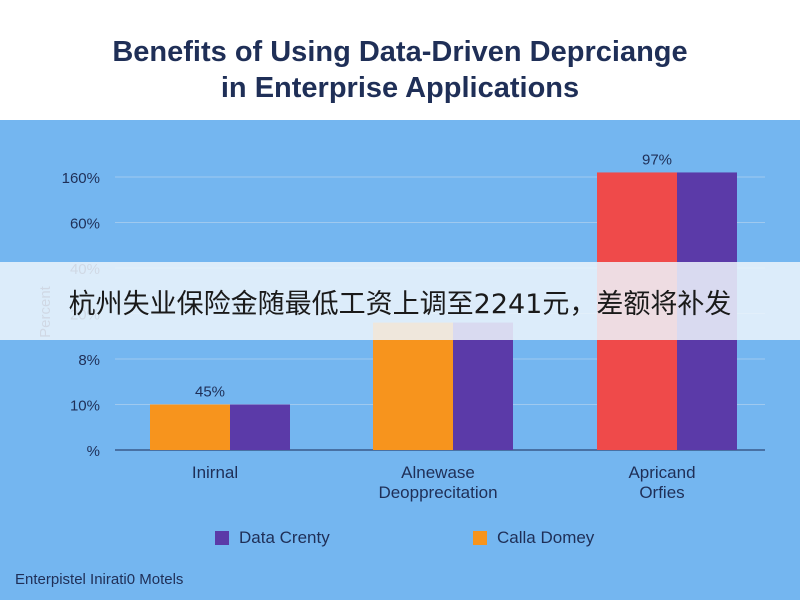 The width and height of the screenshot is (800, 600). Describe the element at coordinates (400, 301) in the screenshot. I see `news-banner: 杭州失业保险金随最低工资上调至2241元，差额将补发` at that location.